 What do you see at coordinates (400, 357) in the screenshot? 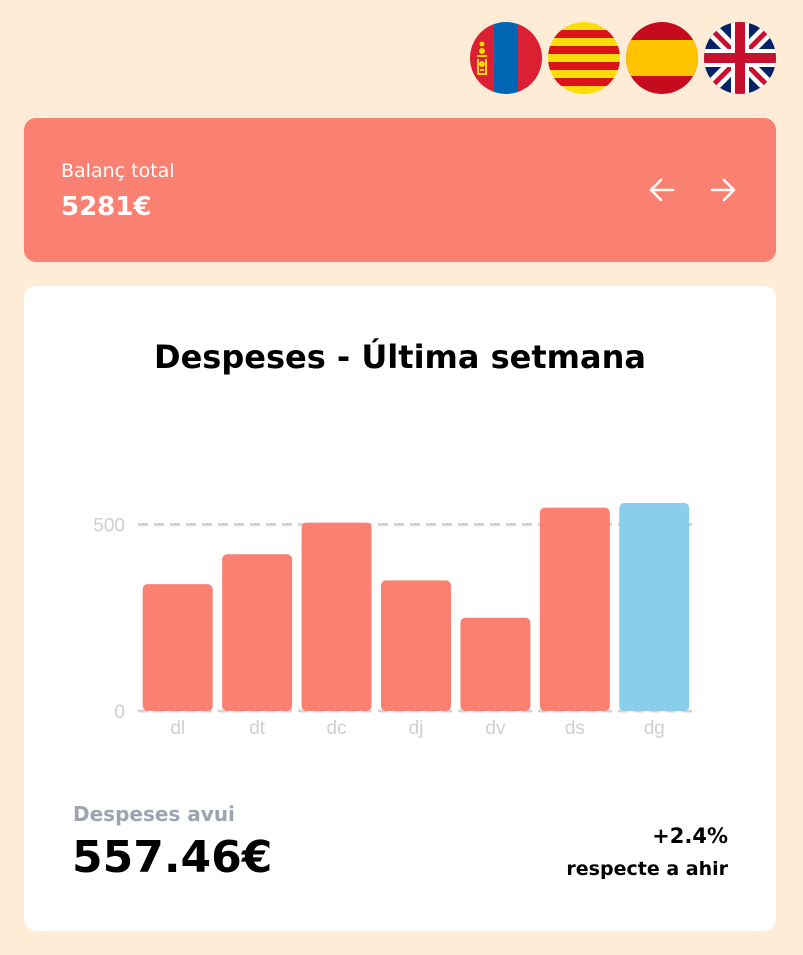
I see `chart-title: Despeses - Última setmana` at bounding box center [400, 357].